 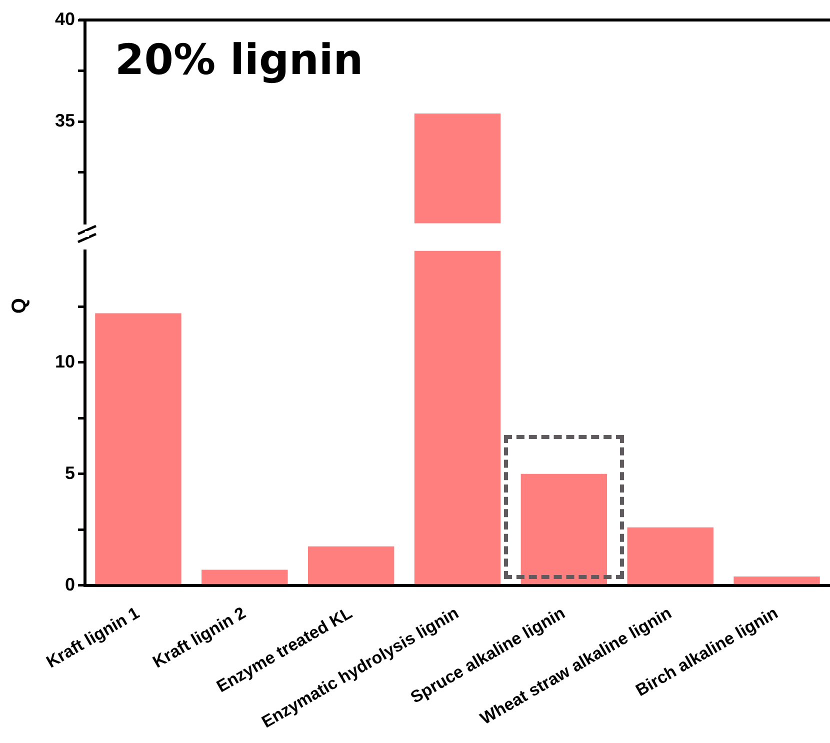 What do you see at coordinates (69, 472) in the screenshot?
I see `y-tick-label: 5` at bounding box center [69, 472].